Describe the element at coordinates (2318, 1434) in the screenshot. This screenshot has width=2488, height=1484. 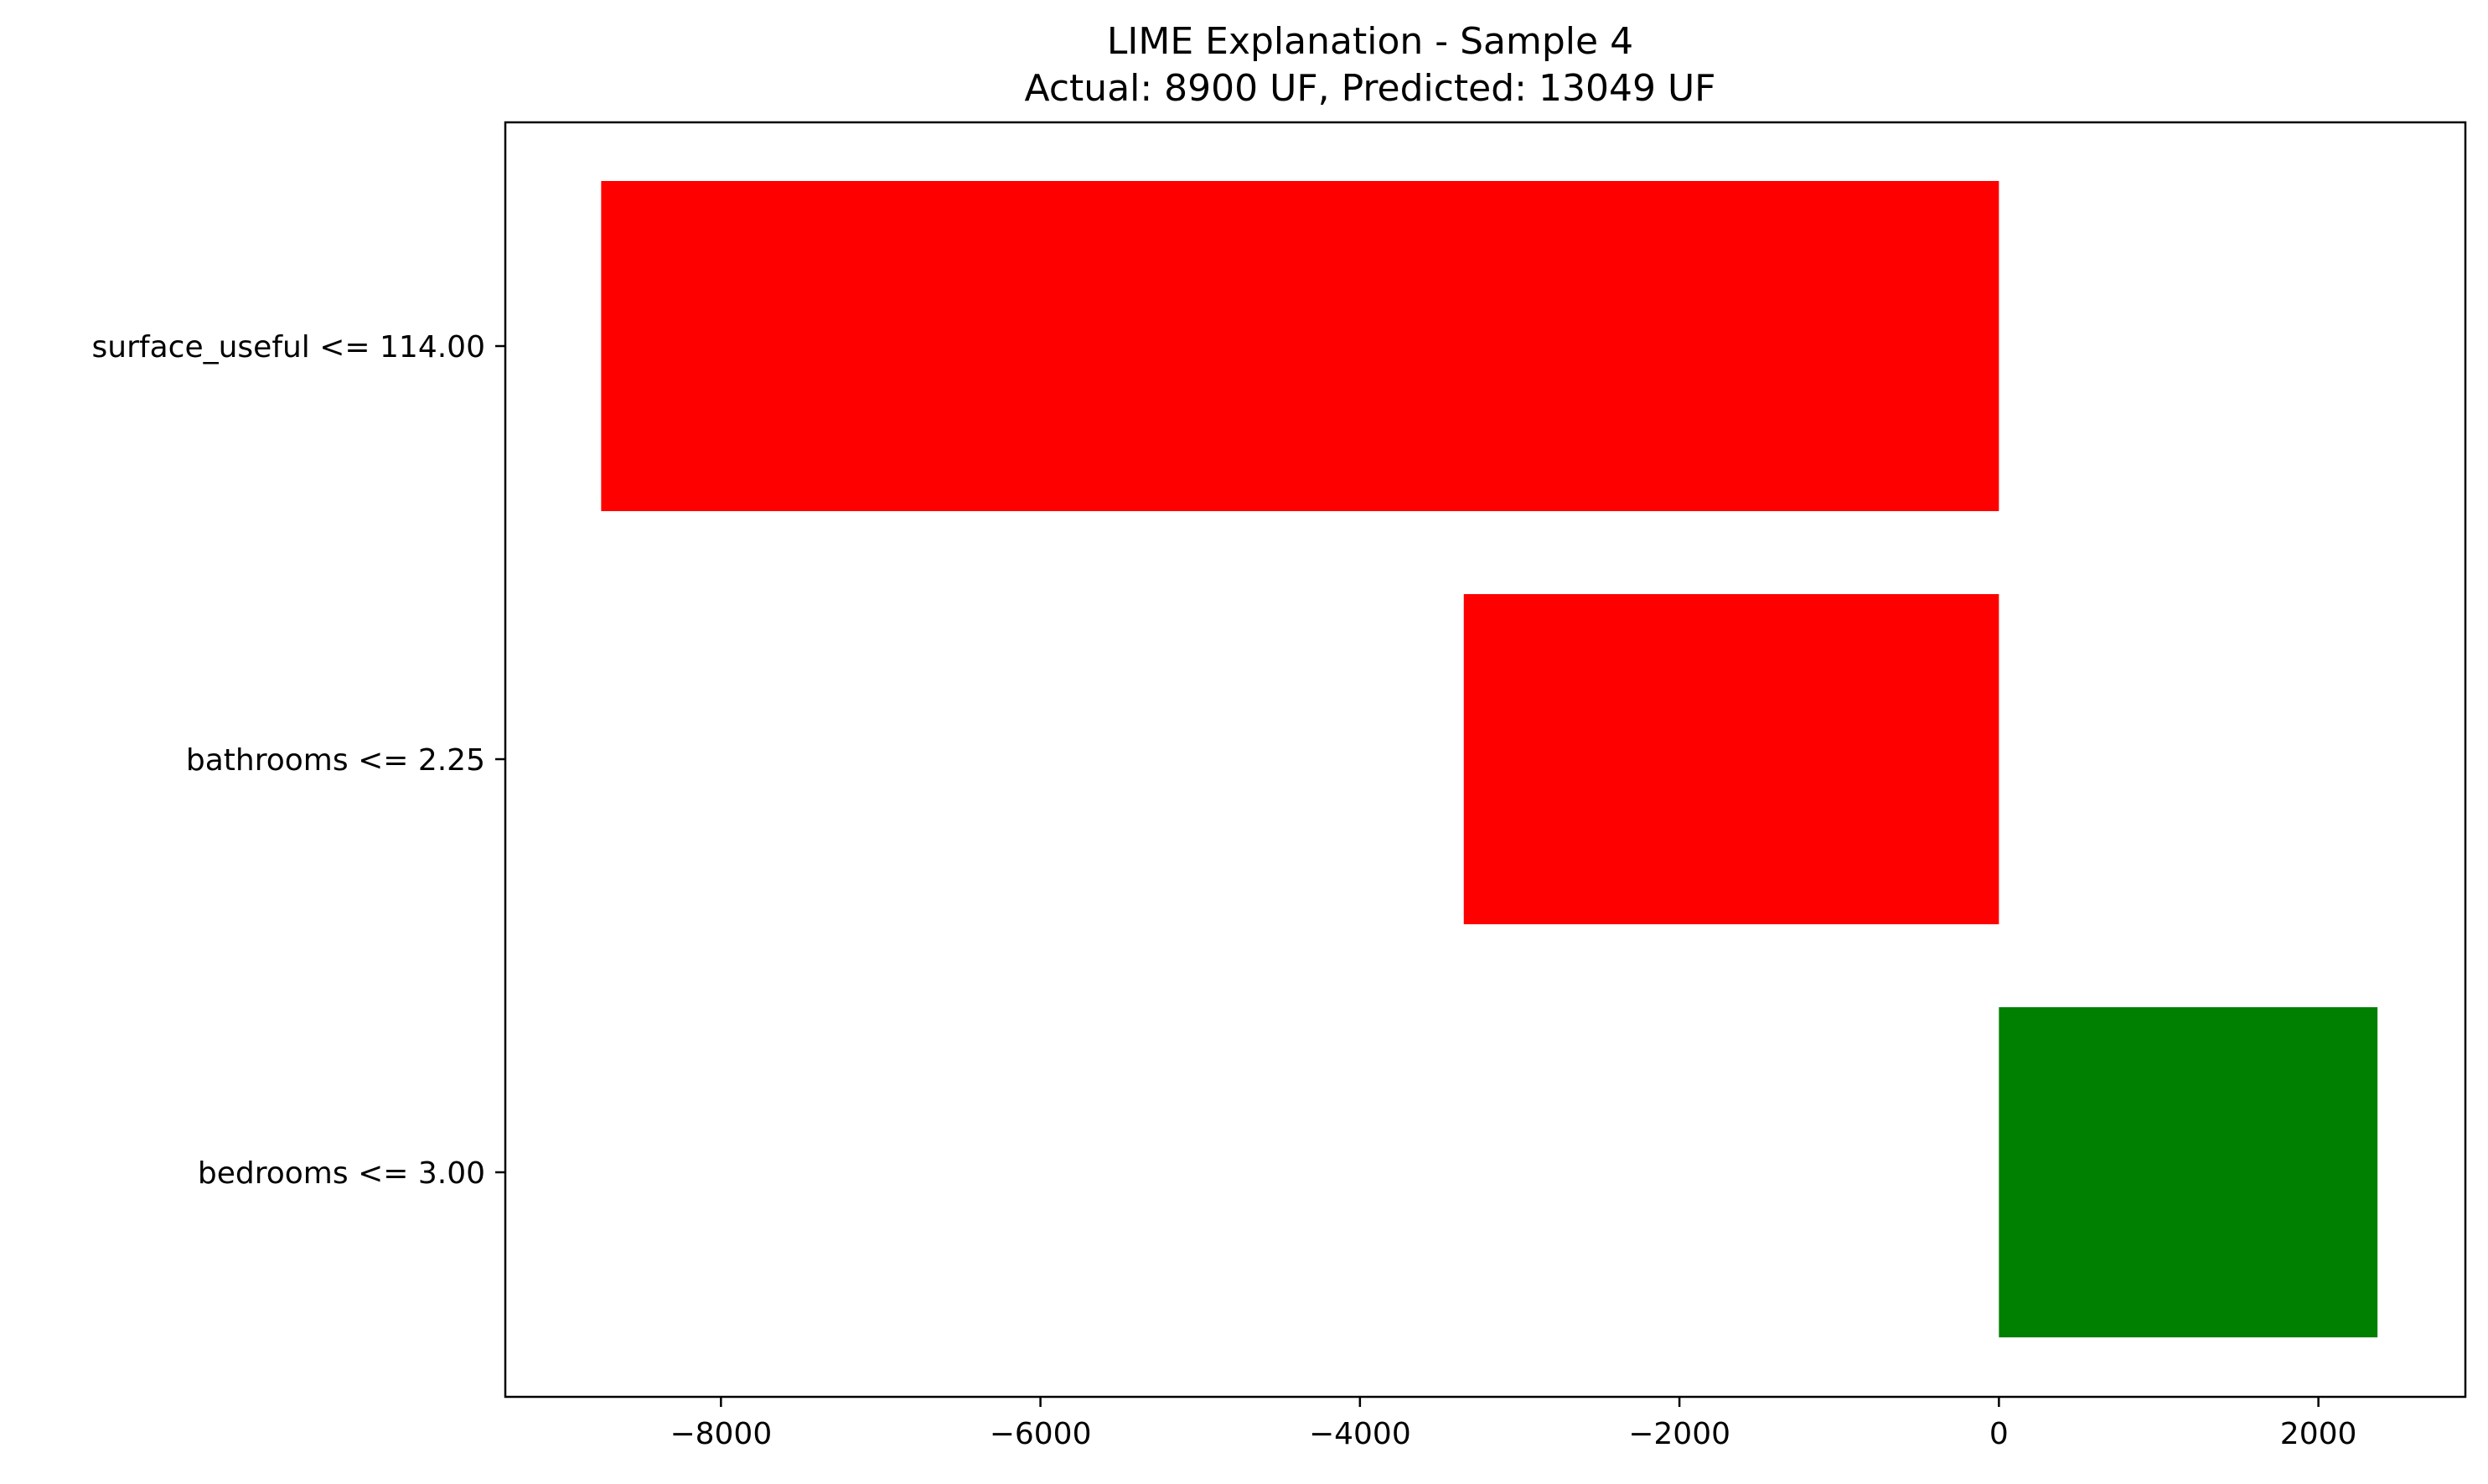
I see `x-tick-label-5: 2000` at that location.